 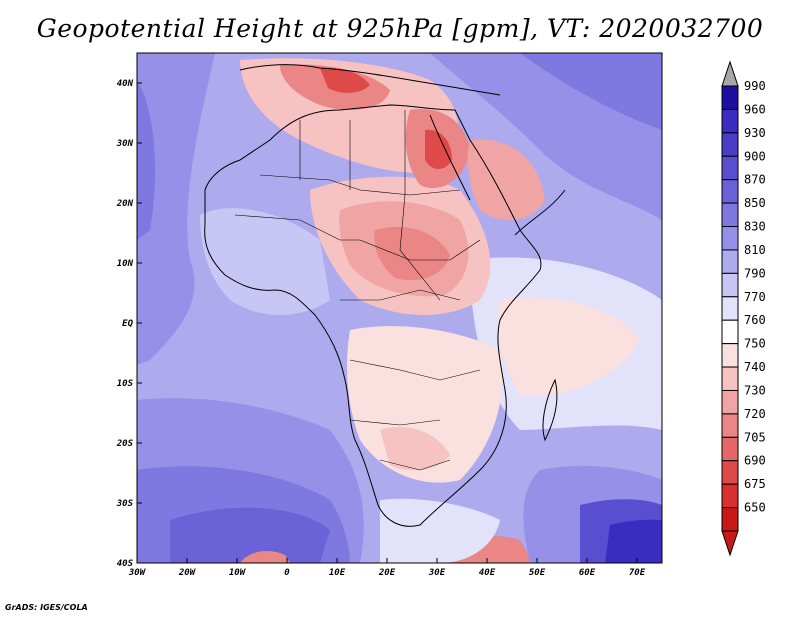 I want to click on lon-tick-label: 10W, so click(x=238, y=573).